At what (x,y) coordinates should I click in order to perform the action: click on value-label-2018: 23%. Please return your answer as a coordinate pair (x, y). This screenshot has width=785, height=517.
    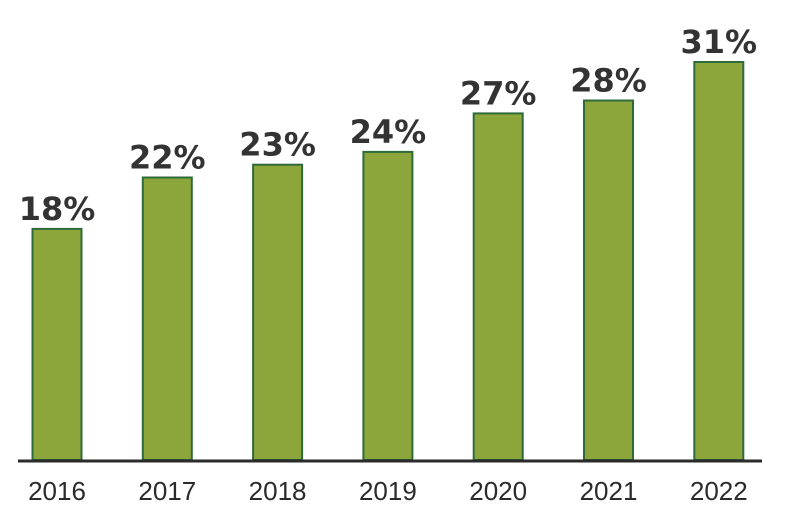
    Looking at the image, I should click on (277, 145).